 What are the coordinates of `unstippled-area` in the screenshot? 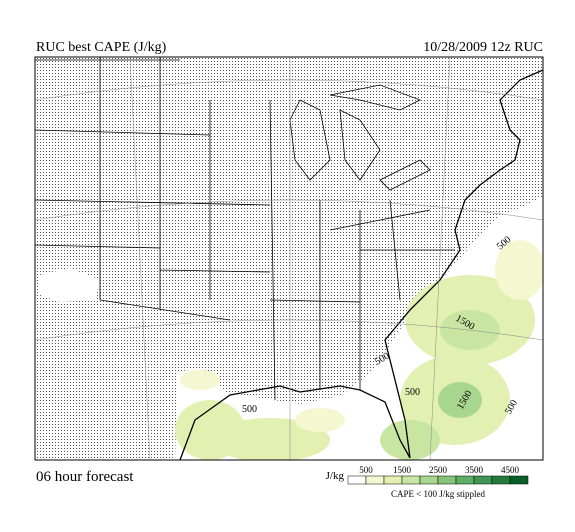 It's located at (70, 285).